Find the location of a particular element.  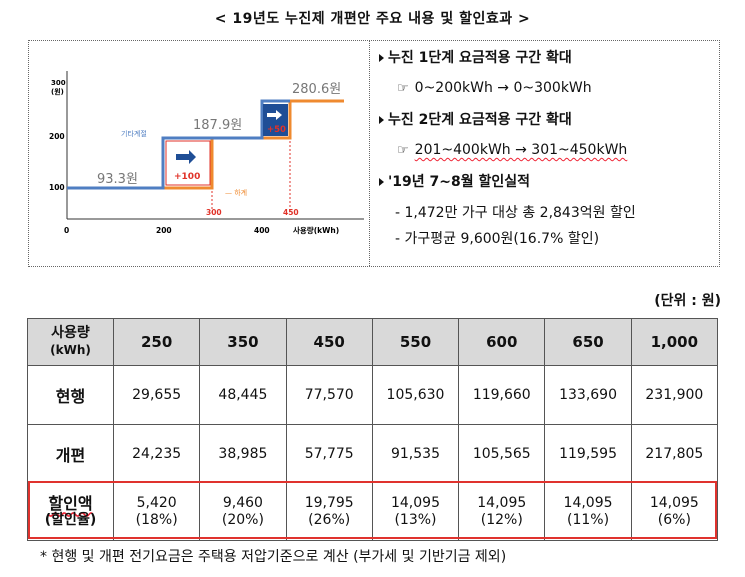

discount-cell: 14,095 (13%) is located at coordinates (415, 511).